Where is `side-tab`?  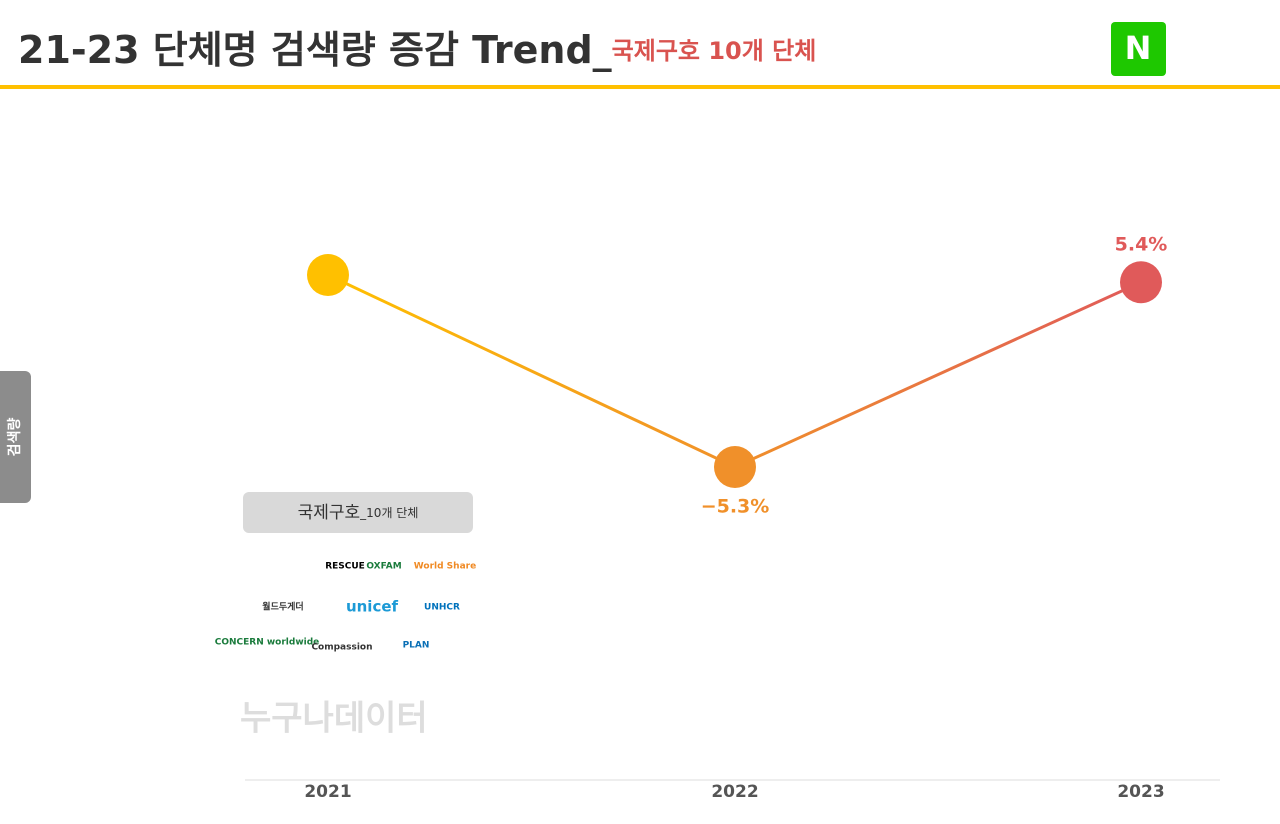
side-tab is located at coordinates (15, 437).